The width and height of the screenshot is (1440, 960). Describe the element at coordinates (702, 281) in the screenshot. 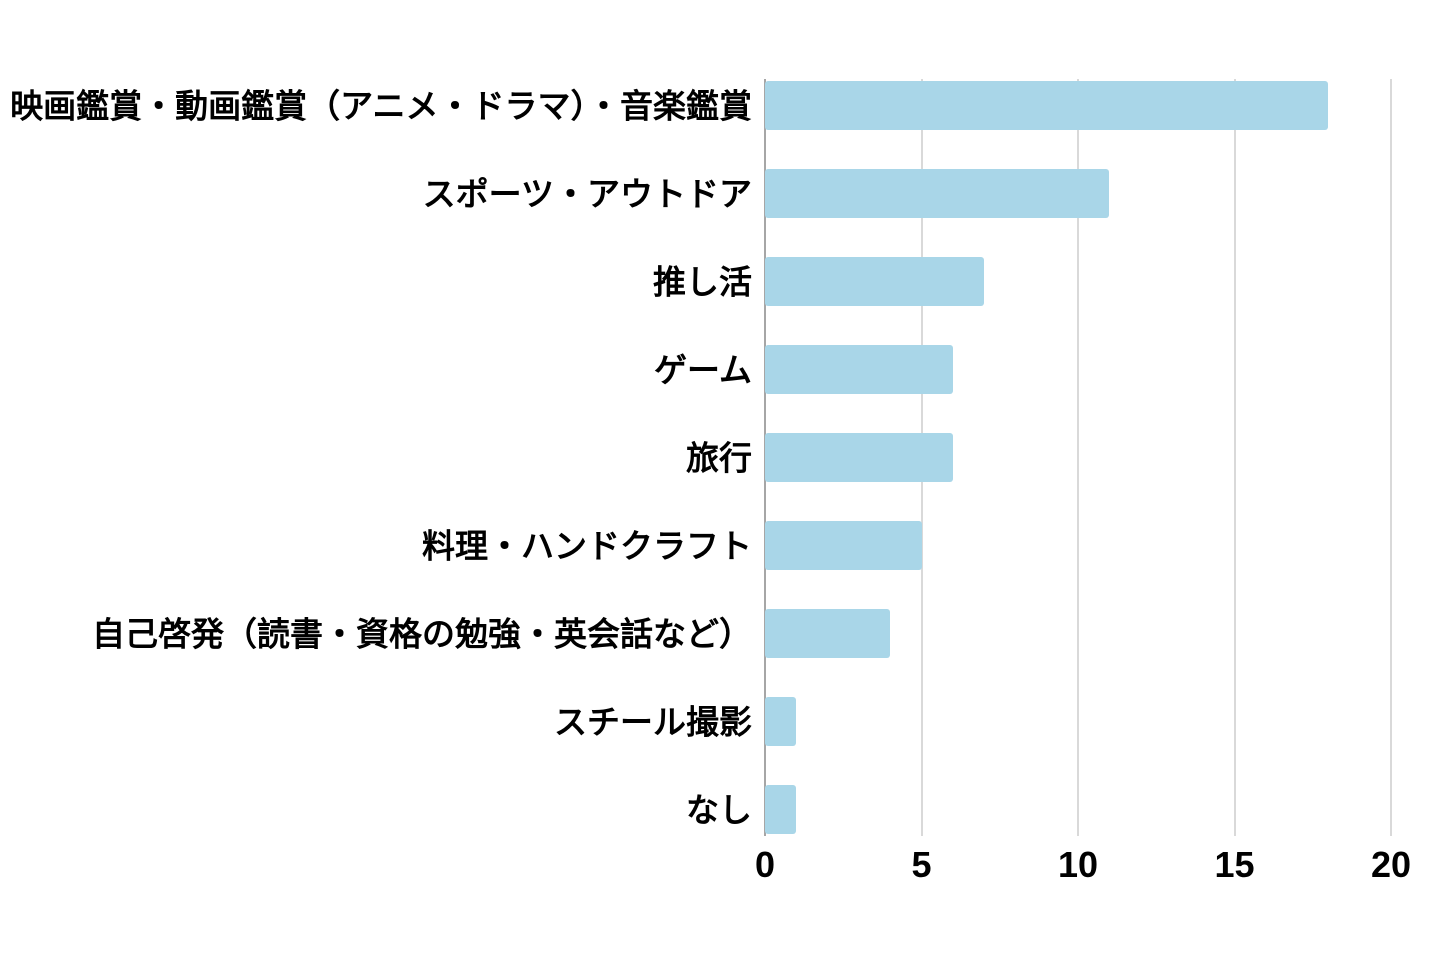

I see `category-label-2: 推し活` at that location.